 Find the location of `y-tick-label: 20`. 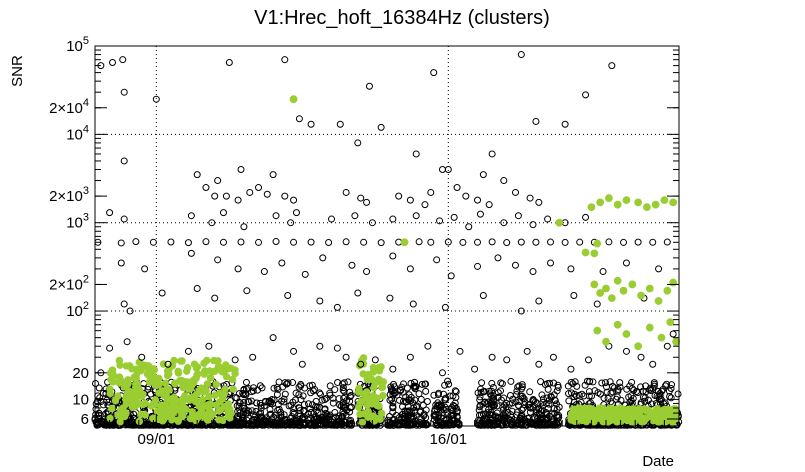

y-tick-label: 20 is located at coordinates (80, 373).